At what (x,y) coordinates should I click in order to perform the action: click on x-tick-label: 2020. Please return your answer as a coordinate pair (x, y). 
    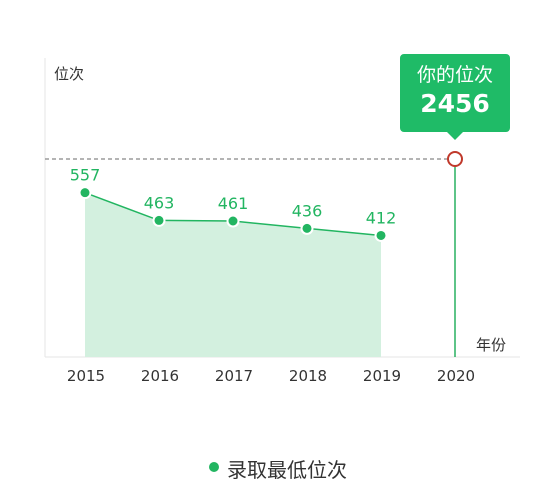
    Looking at the image, I should click on (456, 376).